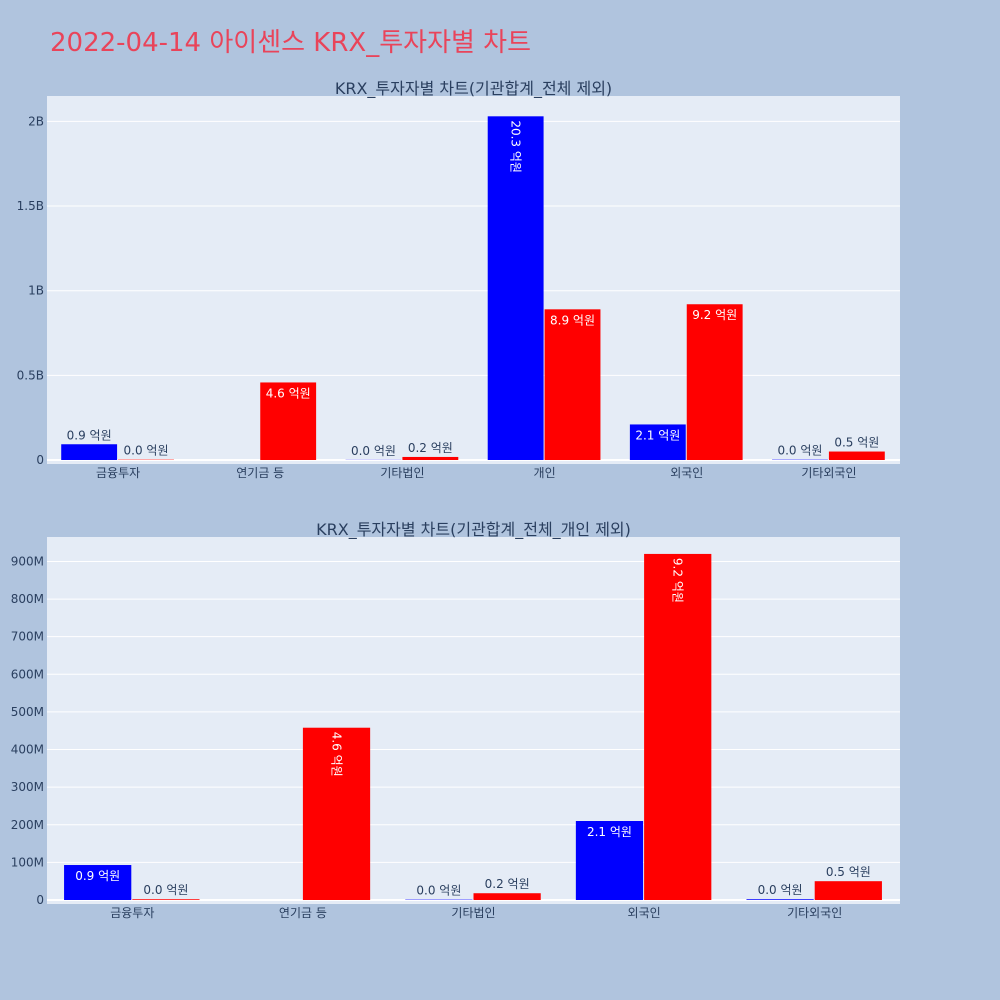 This screenshot has width=1000, height=1000. I want to click on y-tick-label: 1.5B, so click(30, 206).